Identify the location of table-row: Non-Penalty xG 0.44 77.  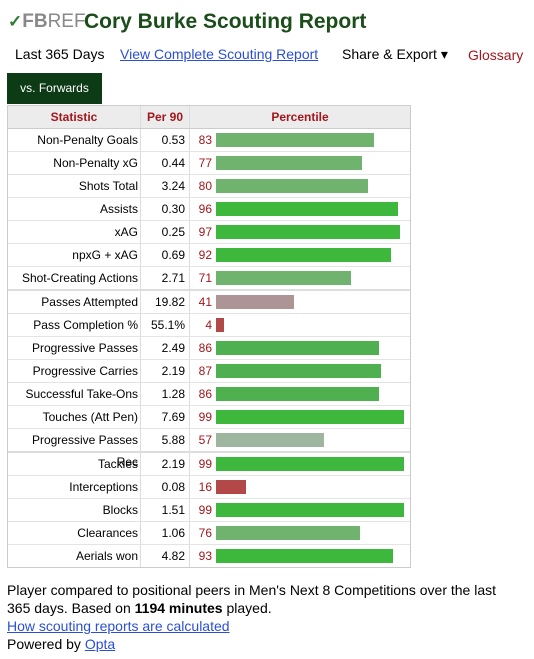
(209, 162).